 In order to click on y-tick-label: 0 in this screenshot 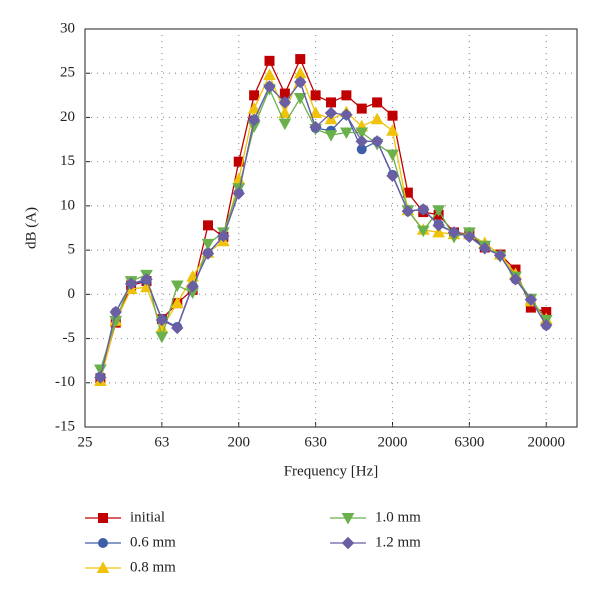, I will do `click(72, 294)`.